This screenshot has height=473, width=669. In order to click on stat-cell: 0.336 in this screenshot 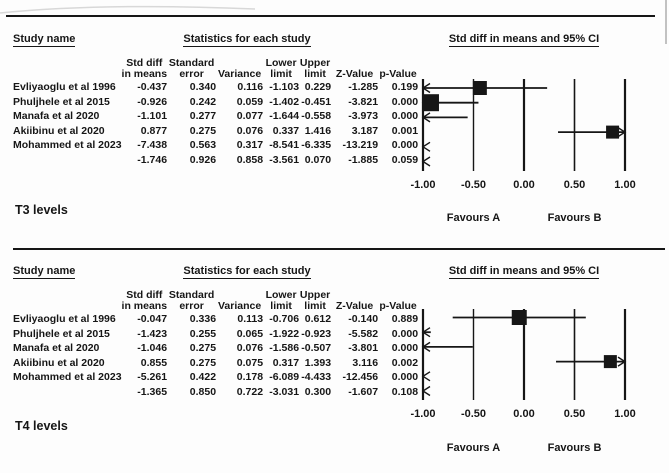, I will do `click(203, 319)`.